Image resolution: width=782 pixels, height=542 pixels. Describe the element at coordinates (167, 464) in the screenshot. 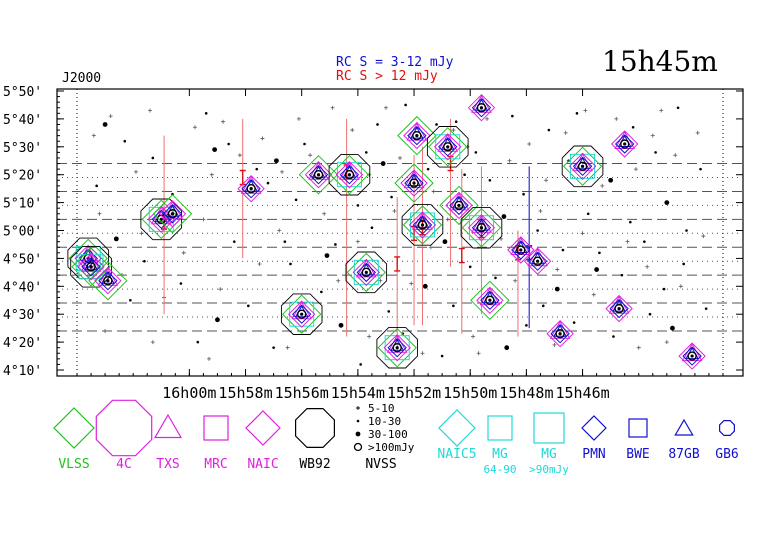

I see `legend-label-txs: TXS` at that location.